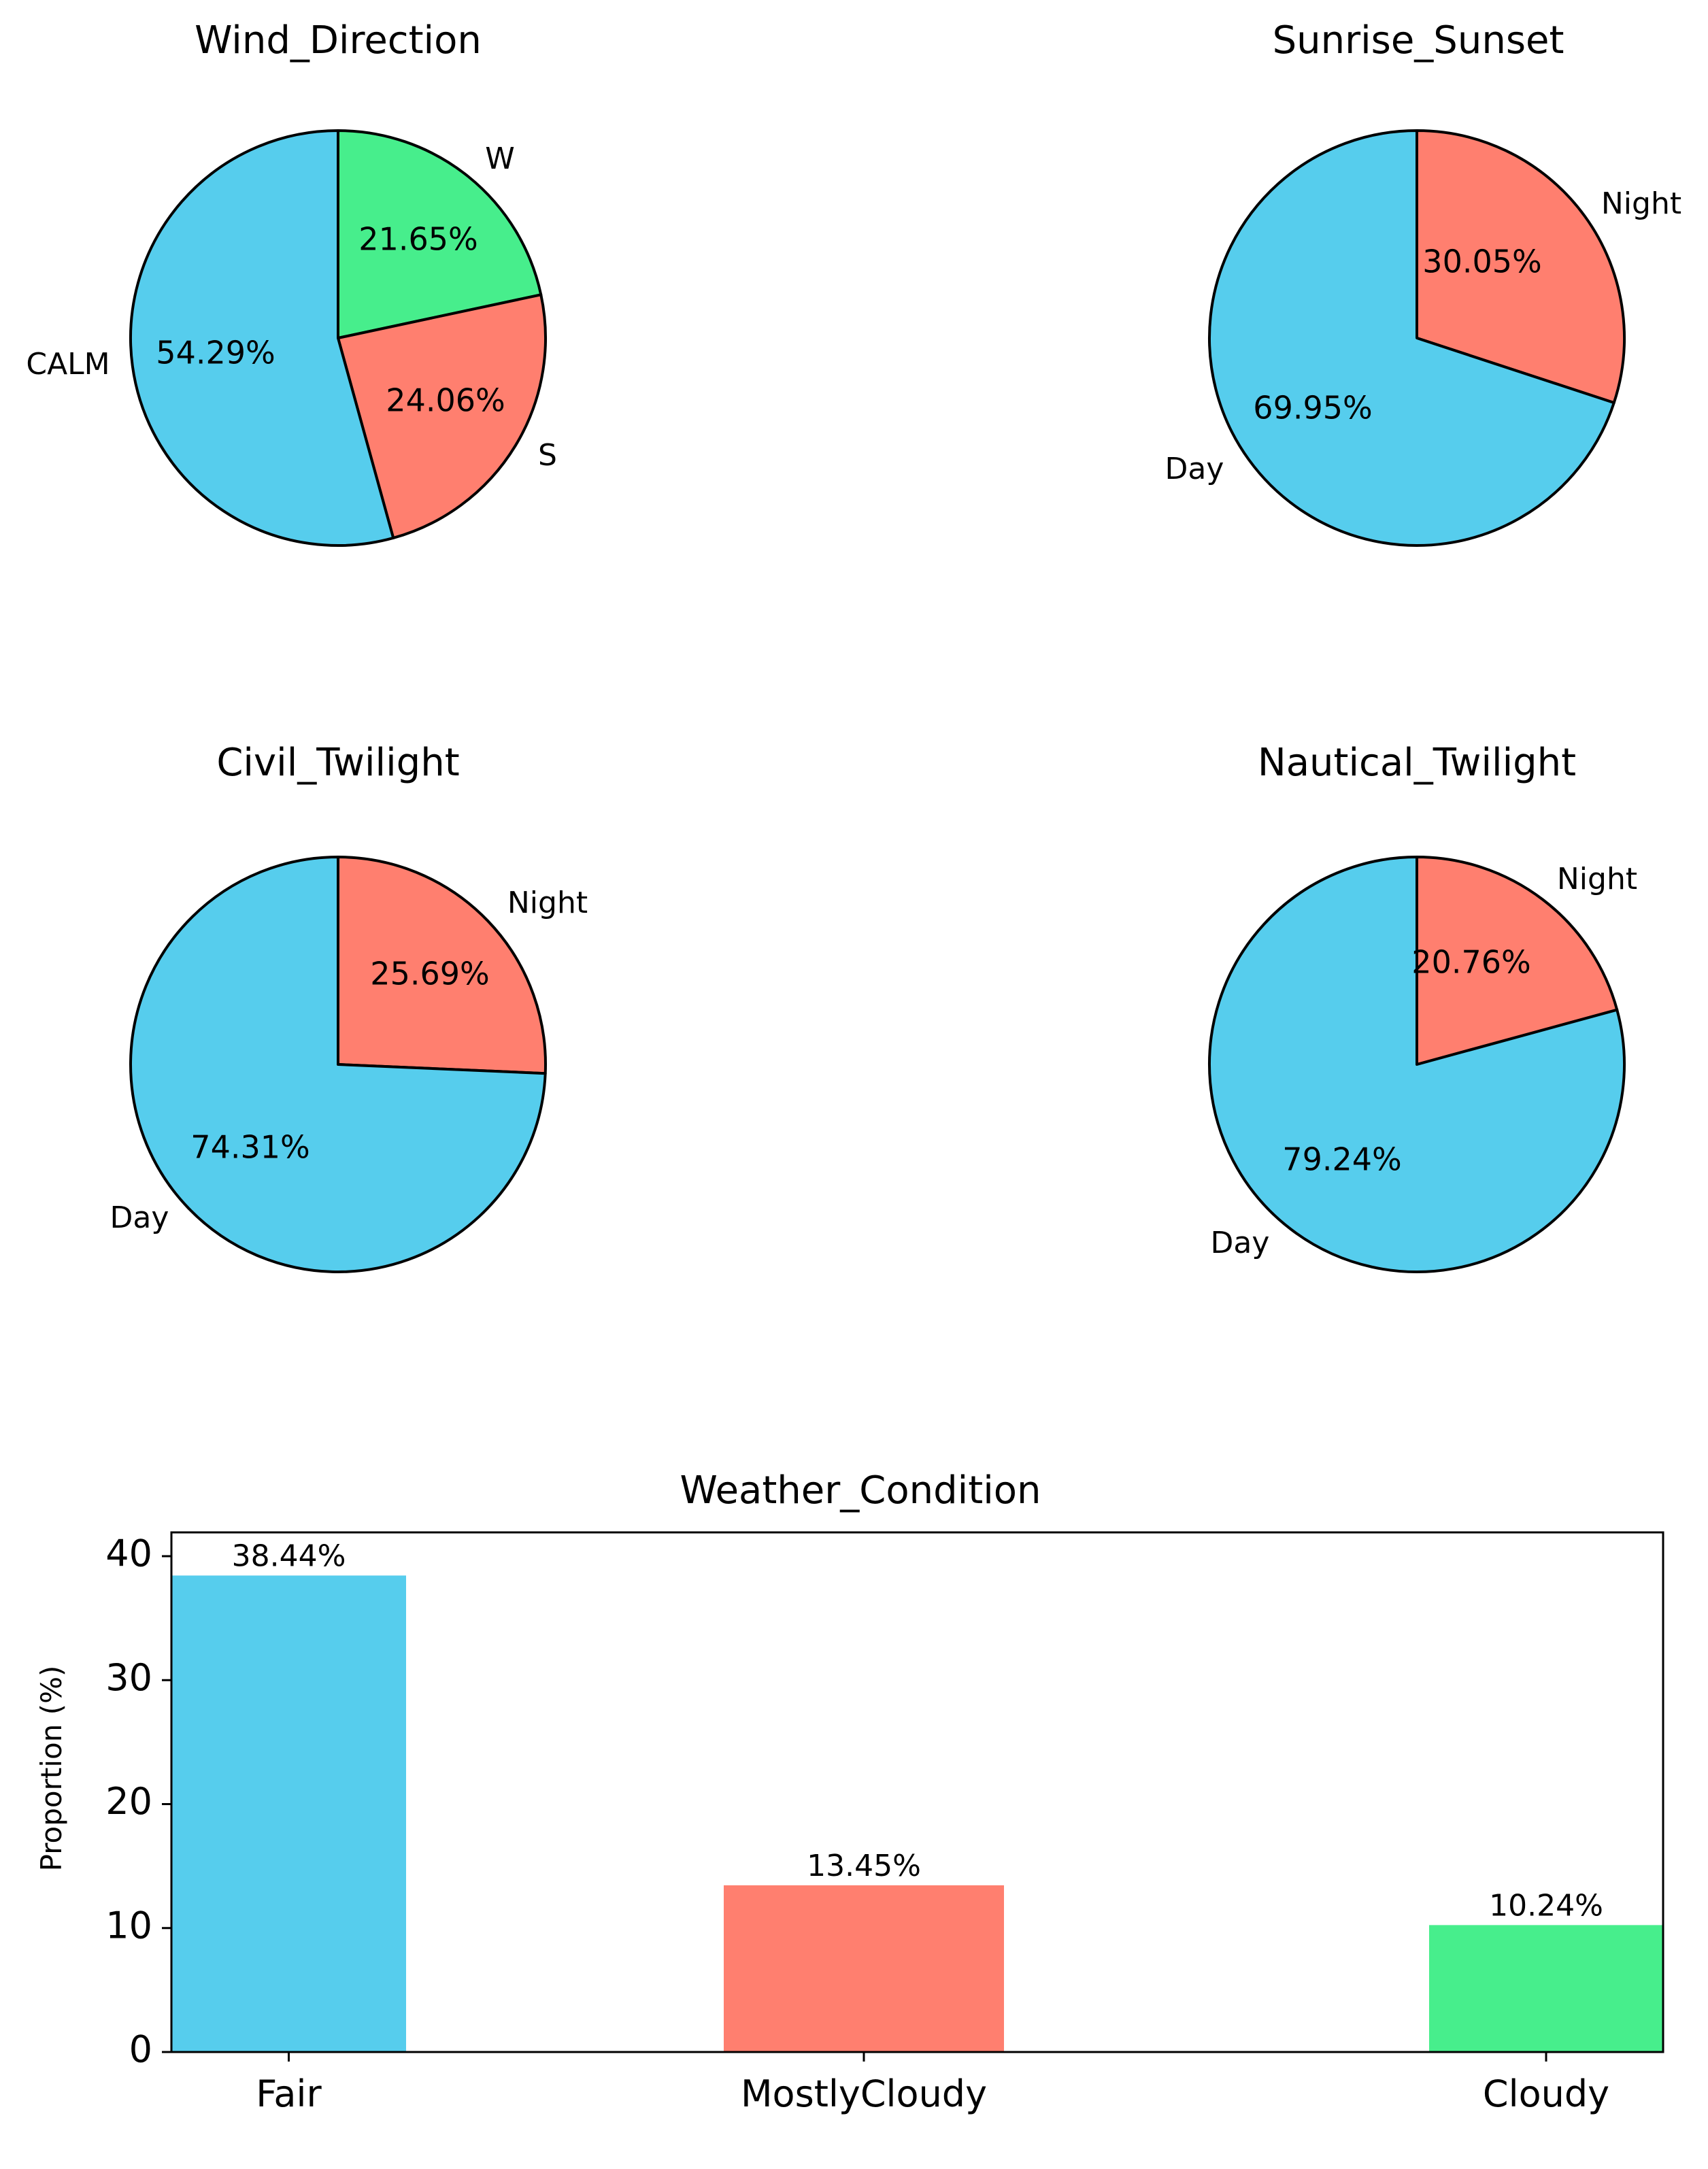 The image size is (1708, 2169). What do you see at coordinates (289, 2093) in the screenshot?
I see `x-tick-label: Fair` at bounding box center [289, 2093].